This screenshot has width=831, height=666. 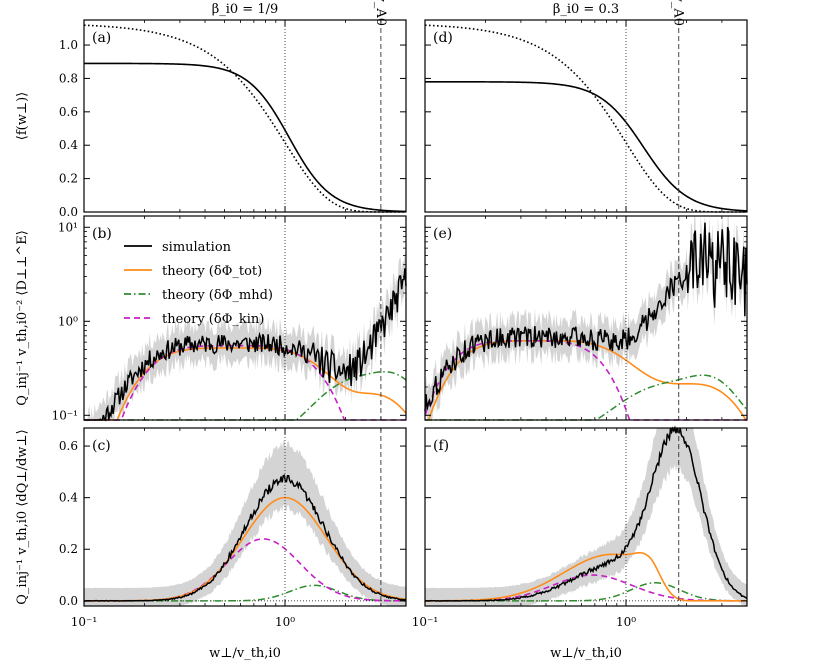 I want to click on legend-label: theory (δΦ_tot), so click(x=212, y=271).